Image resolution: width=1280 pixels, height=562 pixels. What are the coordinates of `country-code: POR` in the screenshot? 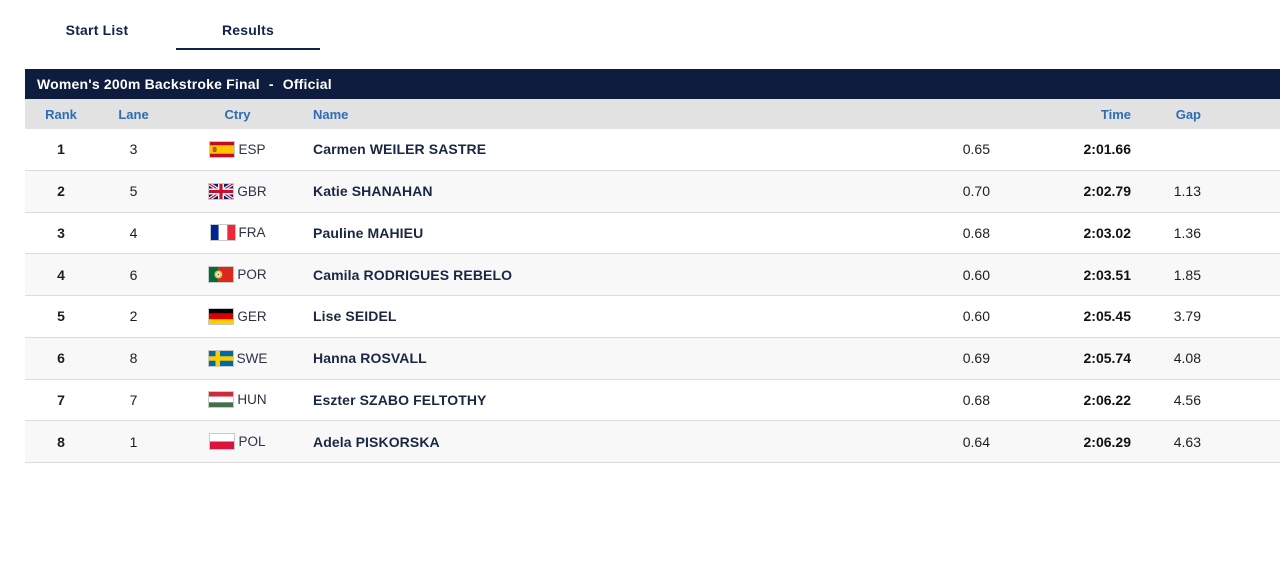 It's located at (252, 275).